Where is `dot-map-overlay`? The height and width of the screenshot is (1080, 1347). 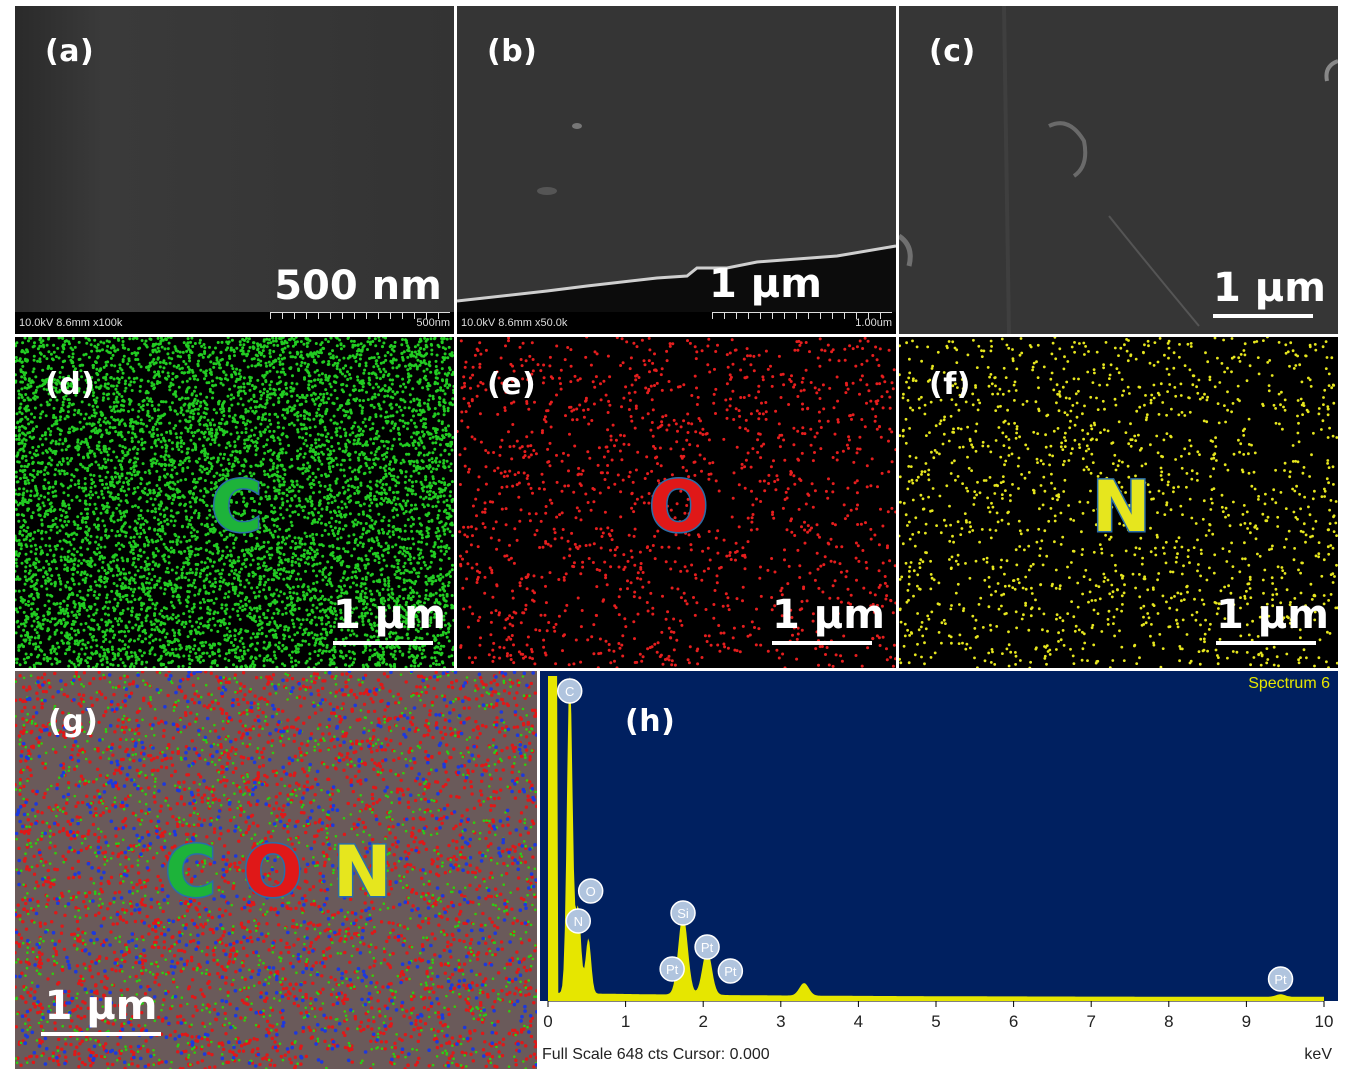
dot-map-overlay is located at coordinates (276, 870).